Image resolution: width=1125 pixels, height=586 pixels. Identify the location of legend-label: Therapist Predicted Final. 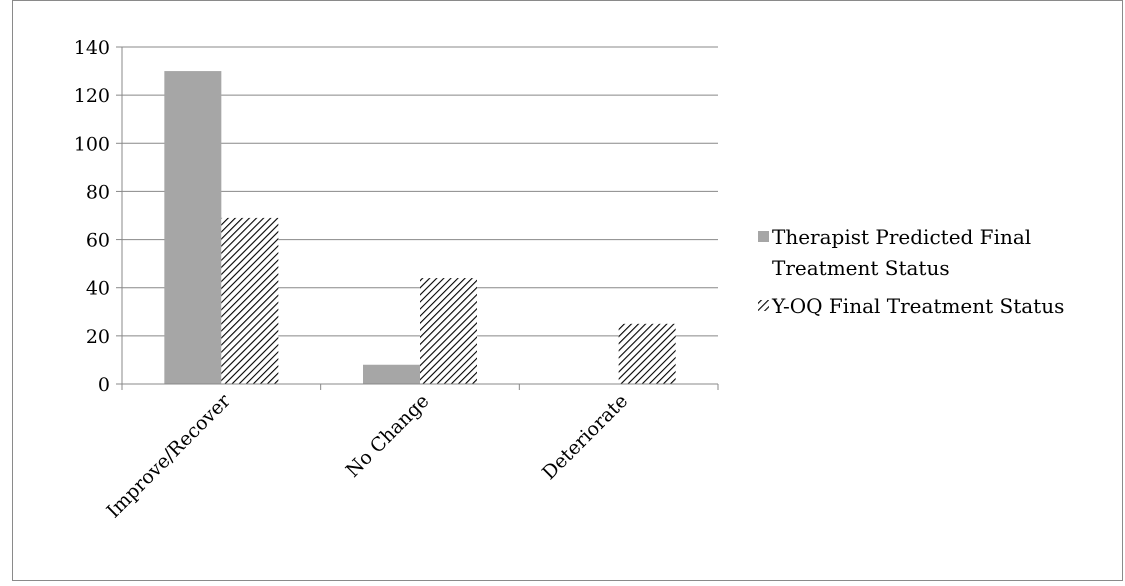
(901, 237).